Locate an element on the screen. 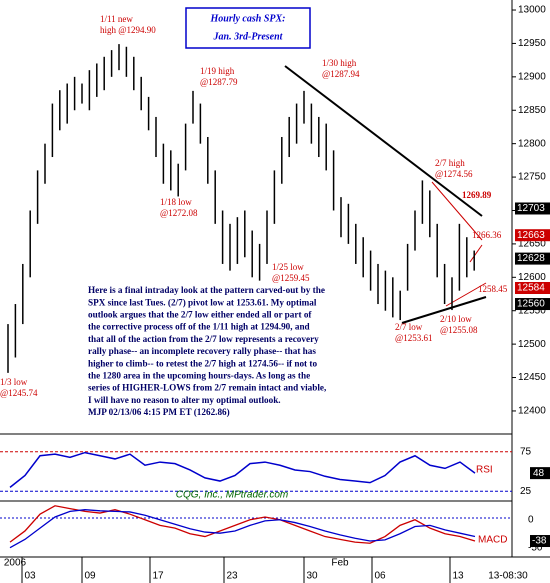 This screenshot has width=550, height=583. price-tag-label: 12663 is located at coordinates (531, 235).